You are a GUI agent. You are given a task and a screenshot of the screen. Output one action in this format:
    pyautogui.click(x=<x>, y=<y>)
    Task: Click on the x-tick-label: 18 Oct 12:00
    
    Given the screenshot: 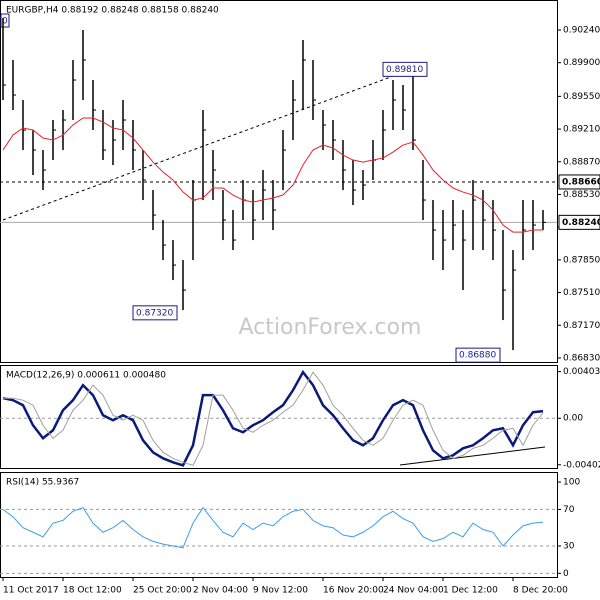 What is the action you would take?
    pyautogui.click(x=92, y=591)
    